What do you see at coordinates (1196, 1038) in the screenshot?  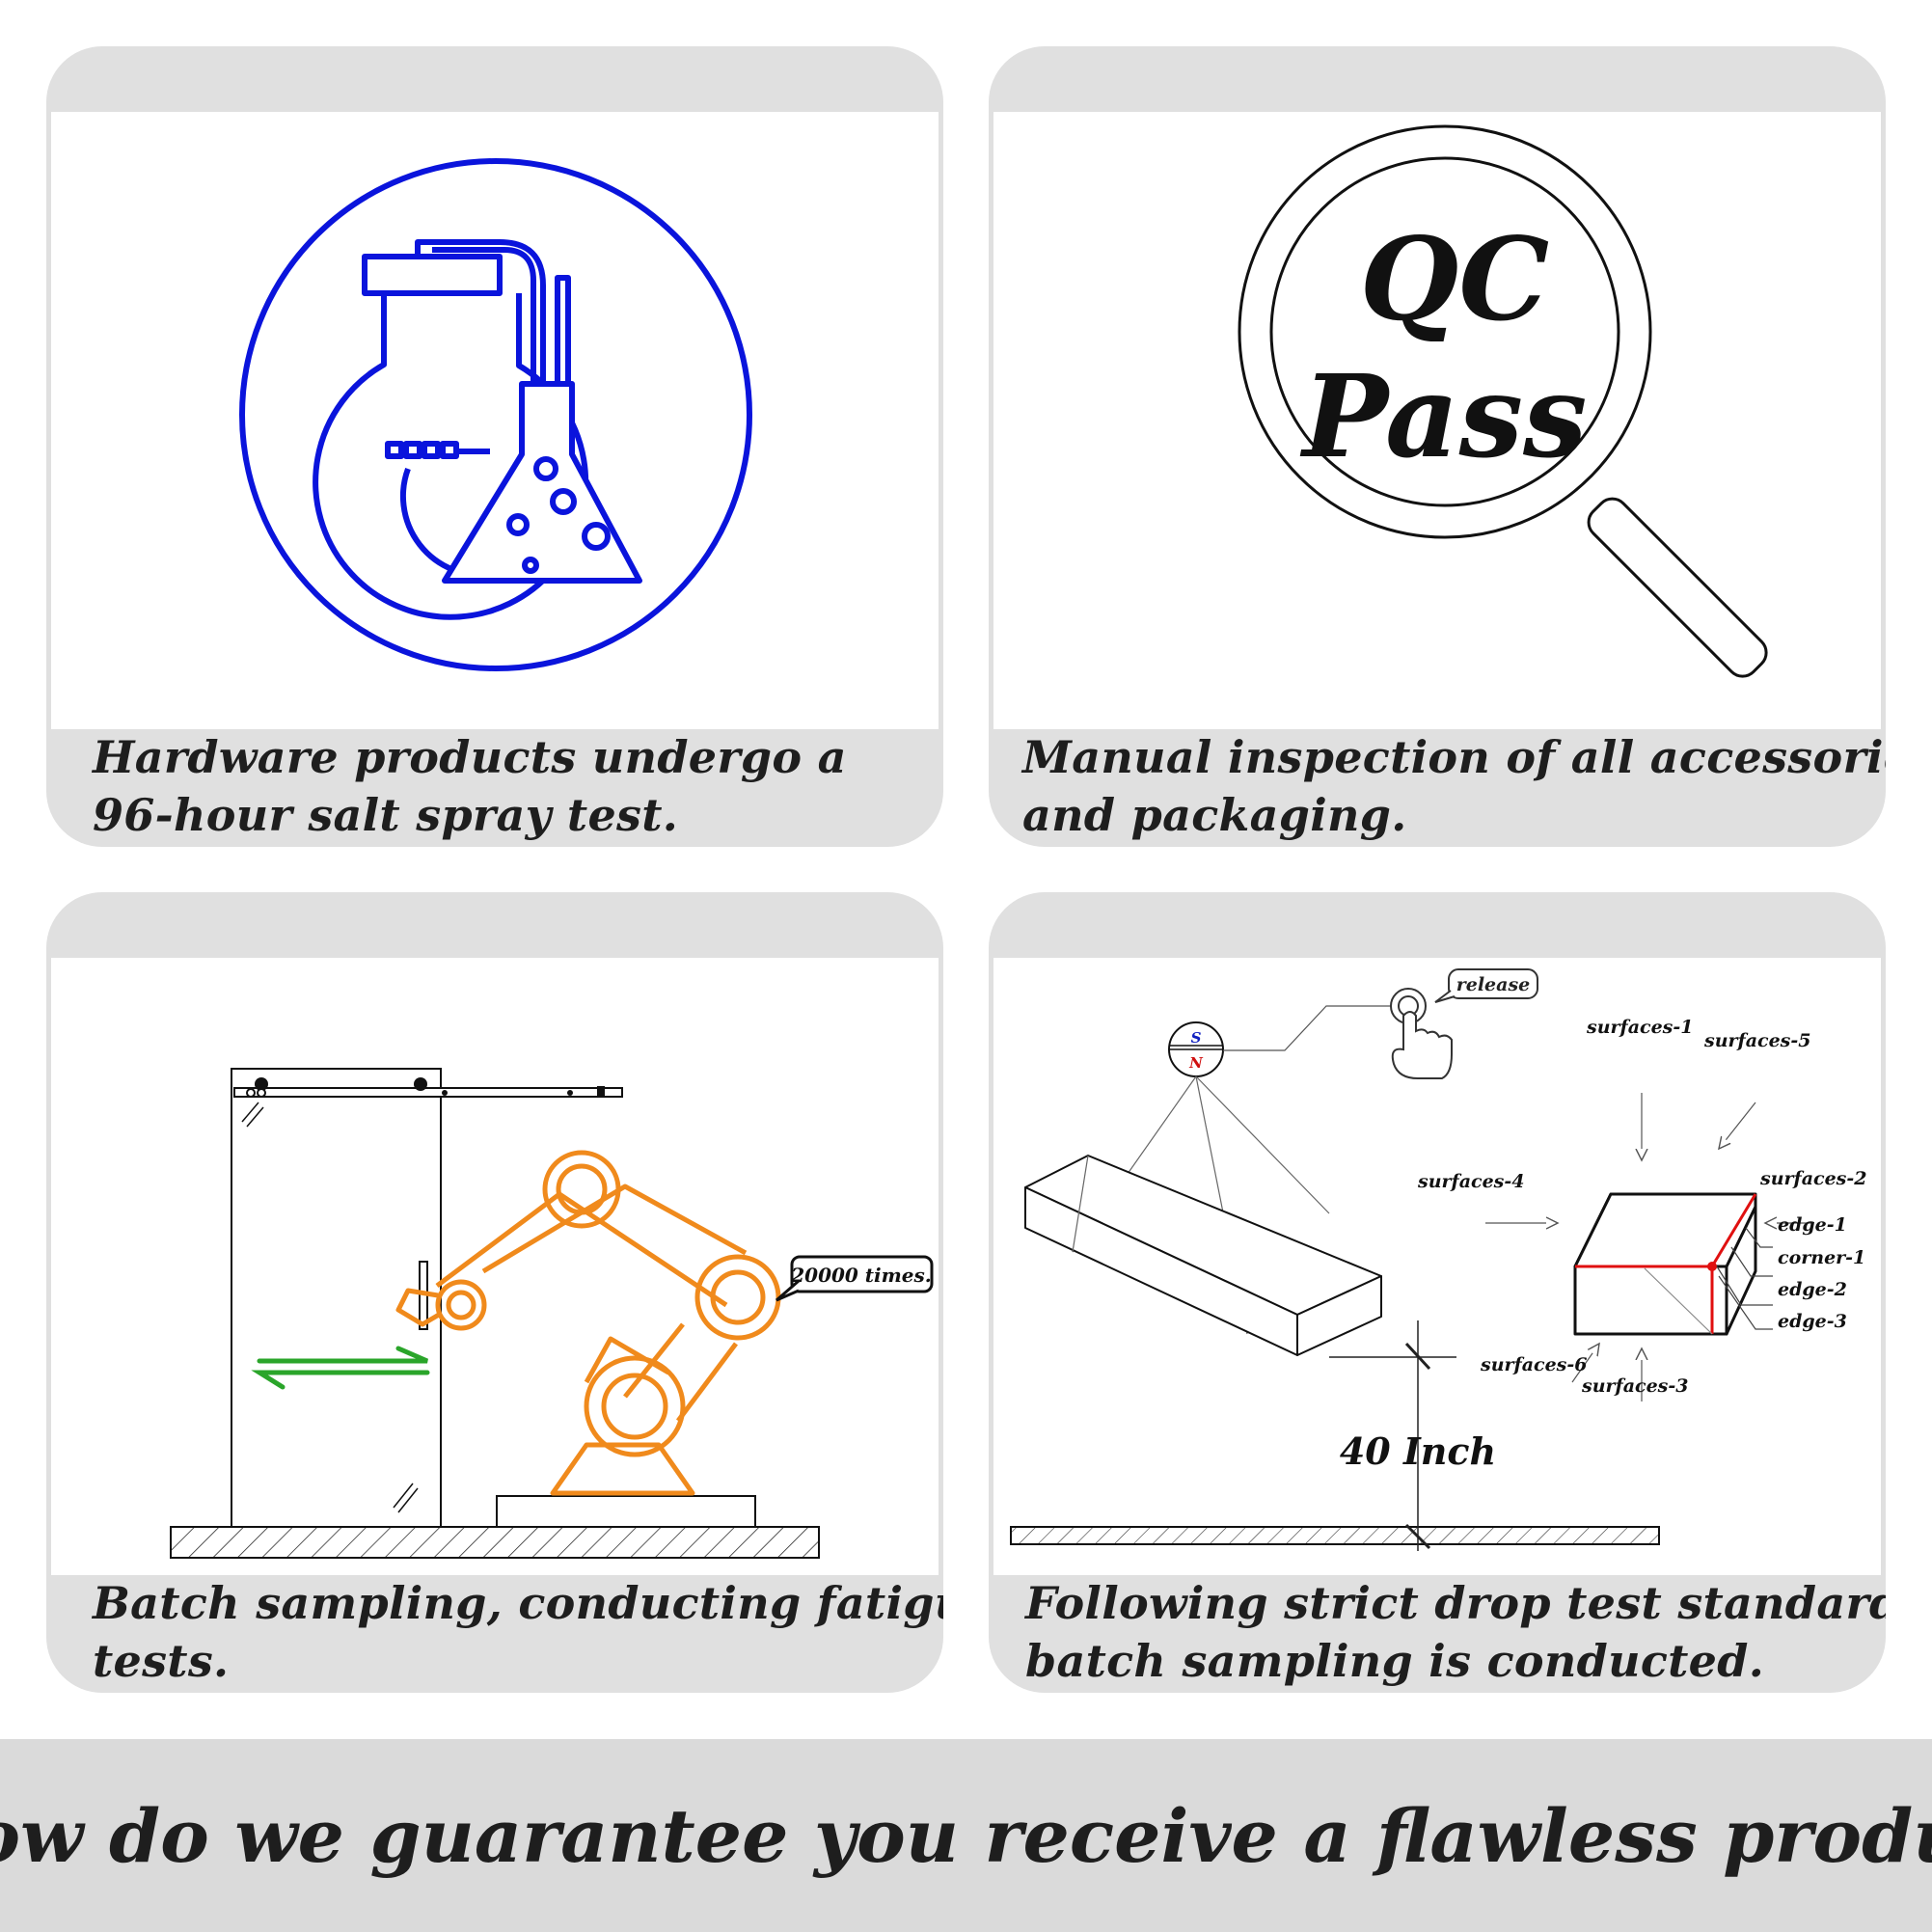 I see `magnet-s-label: S` at bounding box center [1196, 1038].